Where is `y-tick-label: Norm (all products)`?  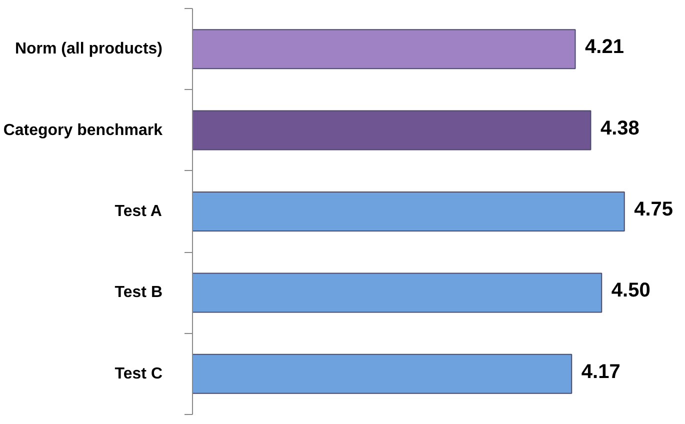 y-tick-label: Norm (all products) is located at coordinates (88, 49).